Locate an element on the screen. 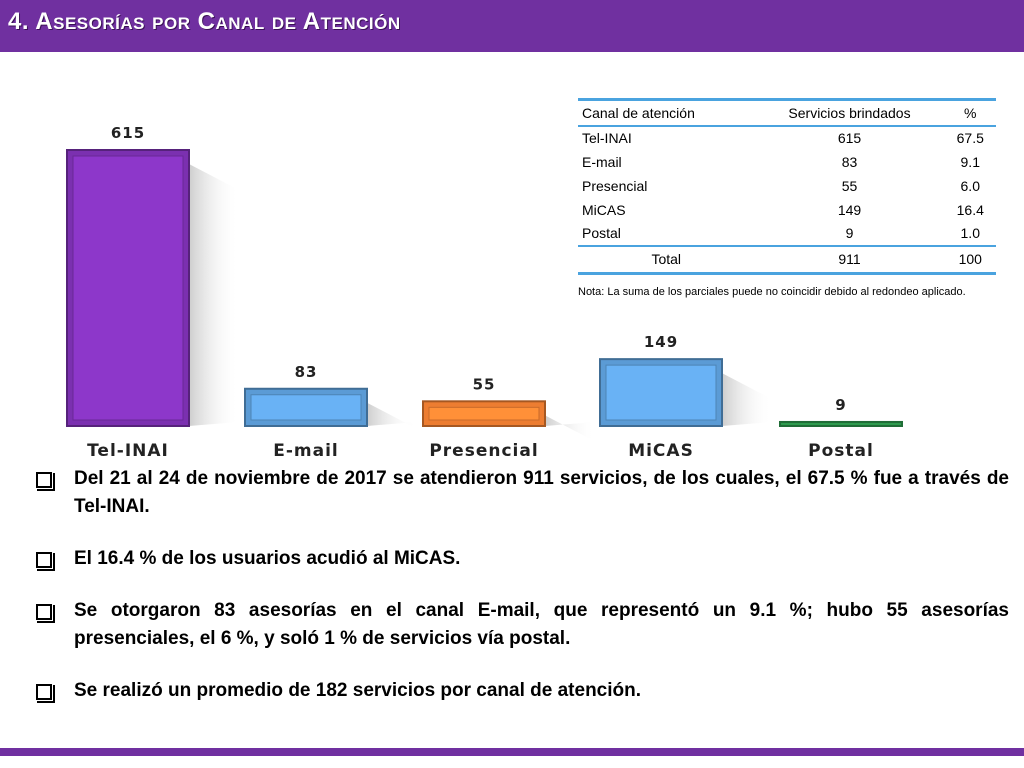  title-bar: 4. Asesorías por Canal de Atención is located at coordinates (512, 26).